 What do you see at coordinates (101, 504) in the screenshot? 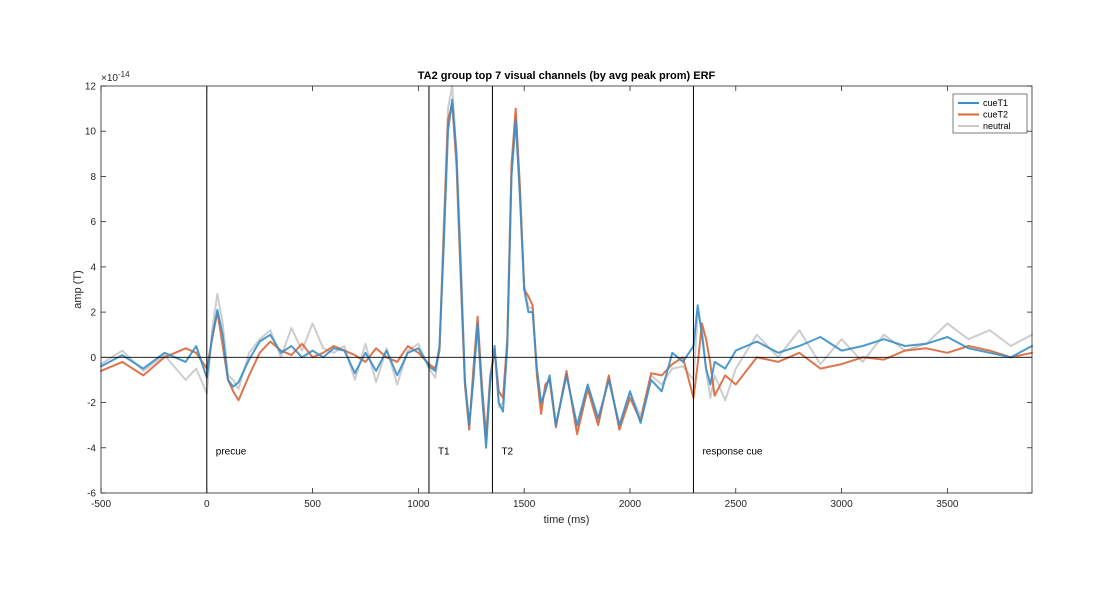
I see `x-tick-label: -500` at bounding box center [101, 504].